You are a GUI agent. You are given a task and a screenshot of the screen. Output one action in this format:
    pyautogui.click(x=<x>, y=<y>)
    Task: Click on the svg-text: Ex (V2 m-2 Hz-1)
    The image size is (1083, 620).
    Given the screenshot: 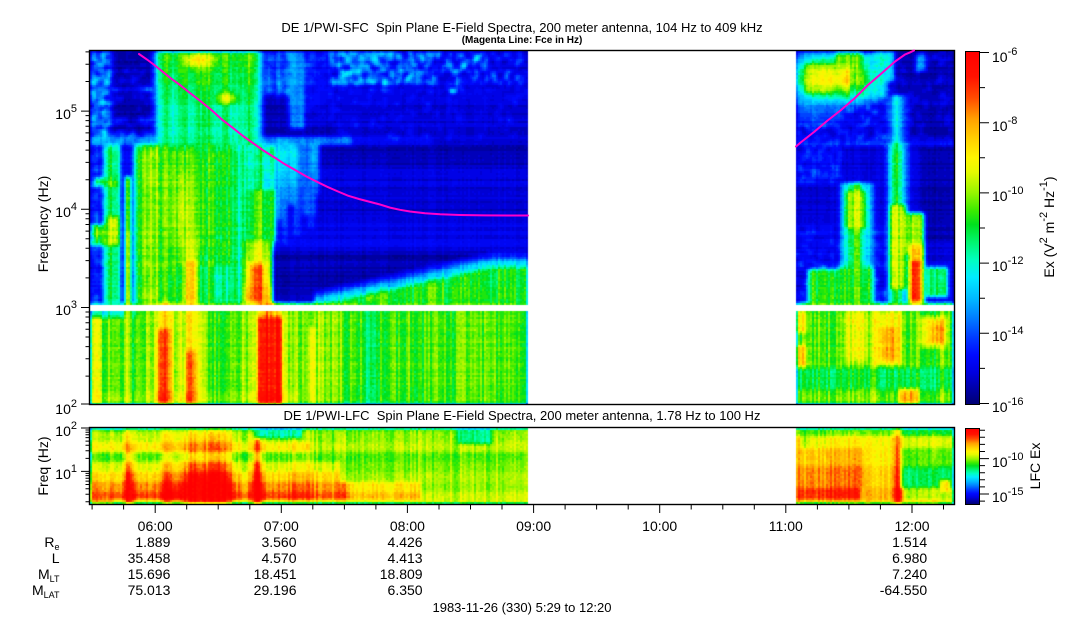 What is the action you would take?
    pyautogui.click(x=1047, y=226)
    